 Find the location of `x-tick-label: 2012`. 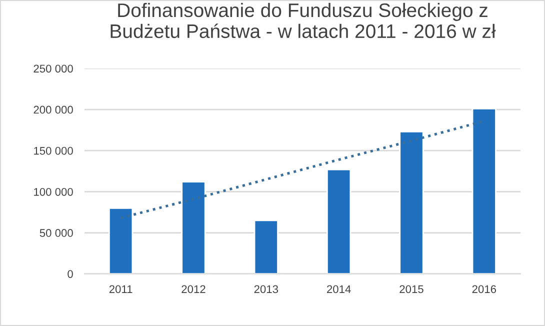

x-tick-label: 2012 is located at coordinates (194, 289).